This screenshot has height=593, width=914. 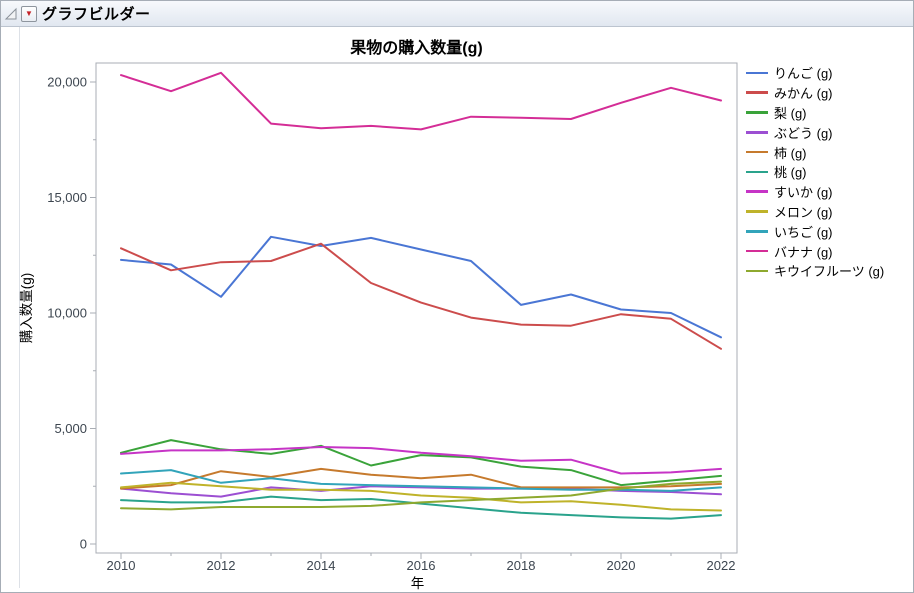 What do you see at coordinates (803, 94) in the screenshot?
I see `legend-label: みかん (g)` at bounding box center [803, 94].